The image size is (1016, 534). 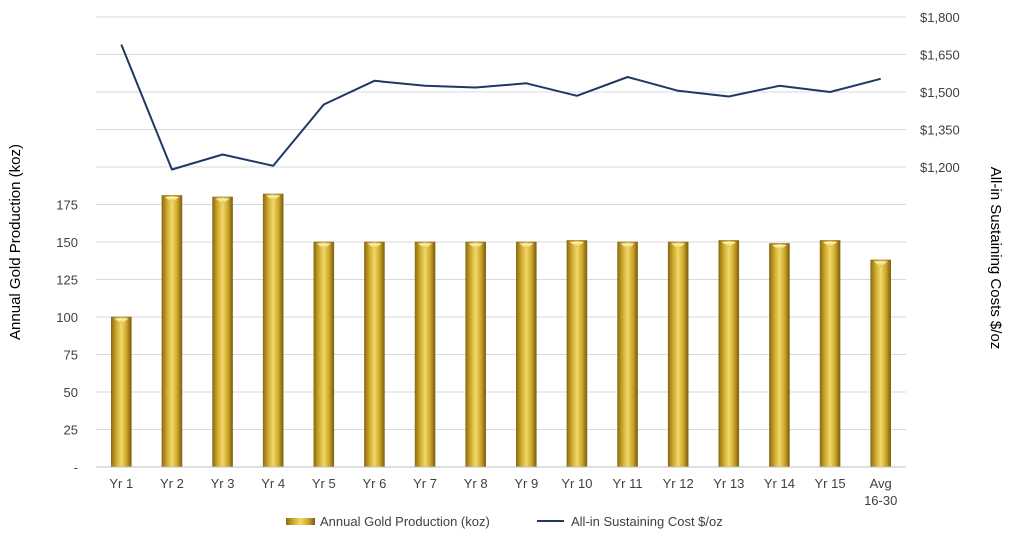 I want to click on legend-line-label: All-in Sustaining Cost $/oz, so click(x=647, y=521).